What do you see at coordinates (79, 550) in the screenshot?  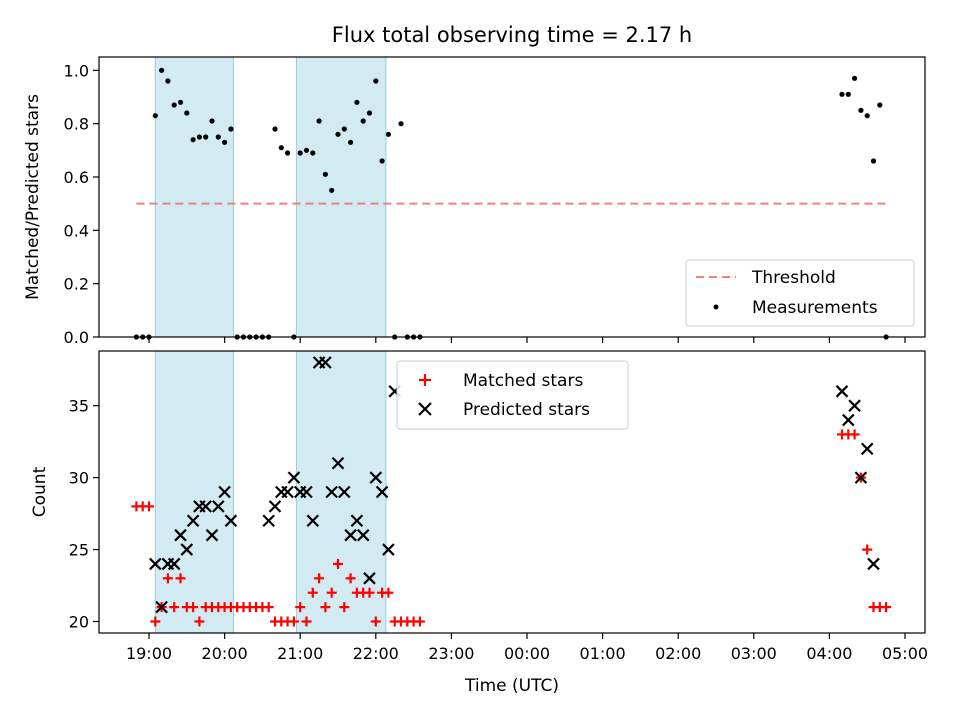 I see `y-tick-label: 25` at bounding box center [79, 550].